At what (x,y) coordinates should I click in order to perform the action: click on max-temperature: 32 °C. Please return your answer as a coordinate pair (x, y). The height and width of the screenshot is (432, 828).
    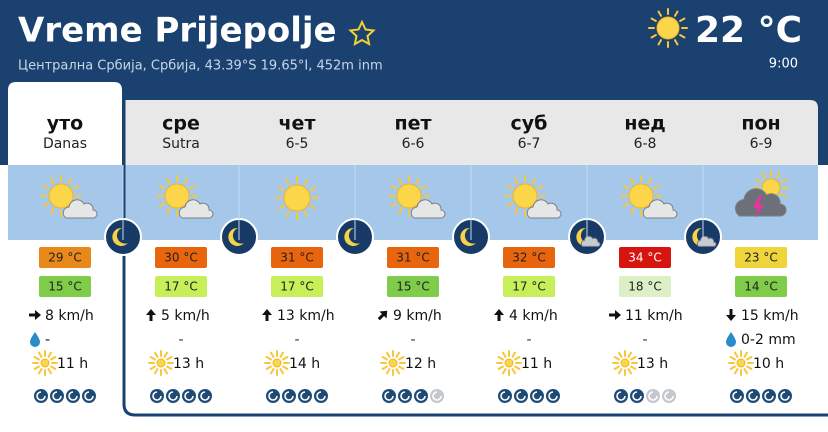
    Looking at the image, I should click on (528, 258).